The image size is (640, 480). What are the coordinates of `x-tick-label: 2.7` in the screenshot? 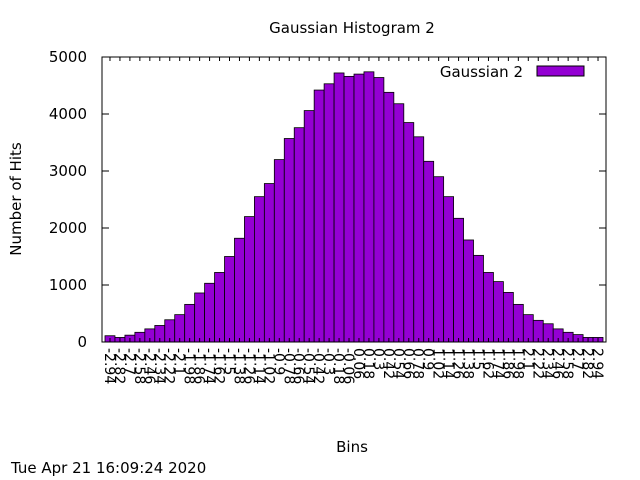 It's located at (577, 359).